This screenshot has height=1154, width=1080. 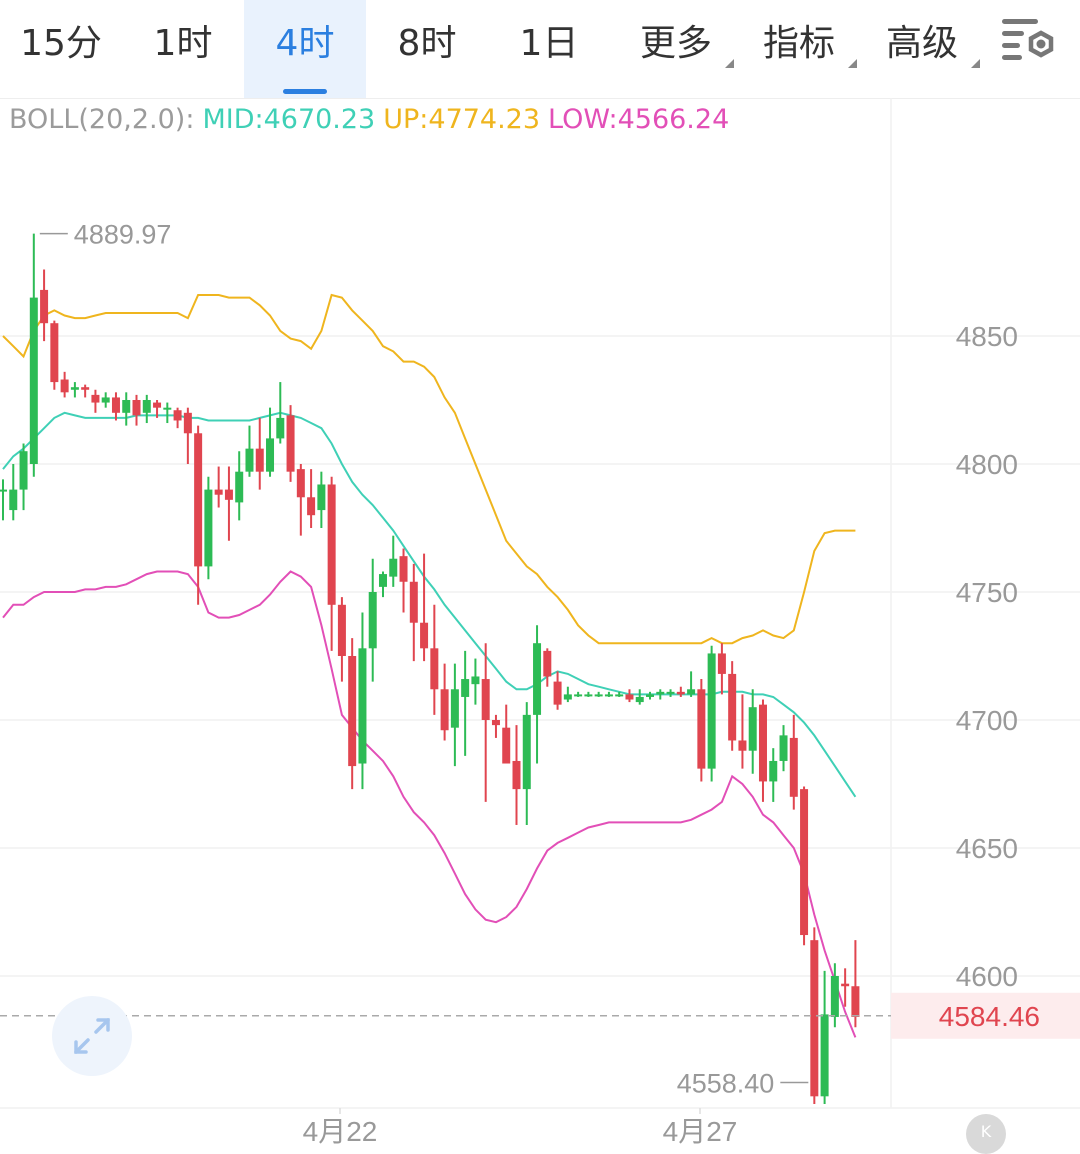 What do you see at coordinates (986, 1134) in the screenshot?
I see `k-icon: K` at bounding box center [986, 1134].